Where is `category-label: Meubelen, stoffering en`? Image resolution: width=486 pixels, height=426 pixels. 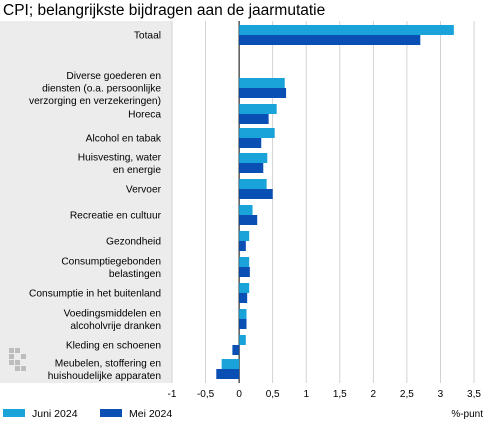
category-label: Meubelen, stoffering en is located at coordinates (108, 363).